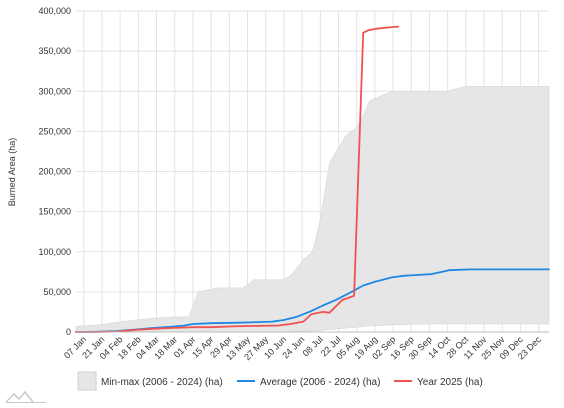 Image resolution: width=564 pixels, height=408 pixels. Describe the element at coordinates (54, 252) in the screenshot. I see `y-tick-label: 100,000` at that location.